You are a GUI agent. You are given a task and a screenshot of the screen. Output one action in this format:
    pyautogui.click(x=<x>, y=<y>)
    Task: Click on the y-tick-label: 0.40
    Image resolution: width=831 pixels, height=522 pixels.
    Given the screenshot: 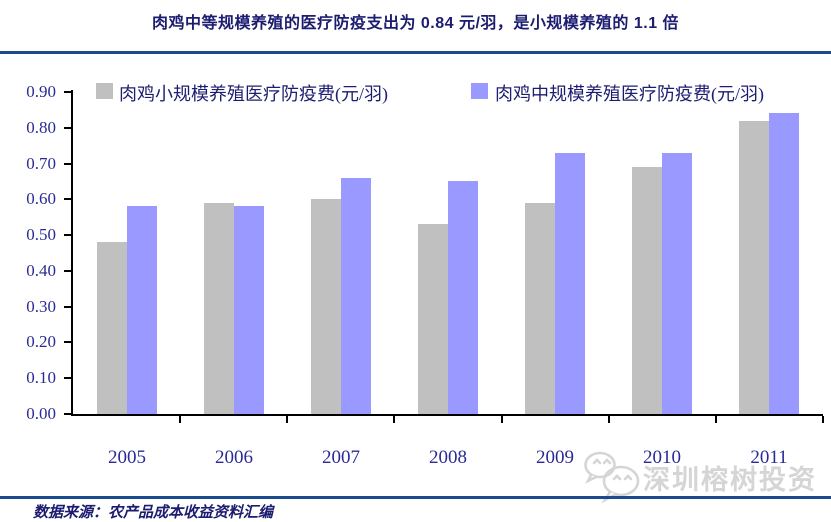 What is the action you would take?
    pyautogui.click(x=41, y=270)
    